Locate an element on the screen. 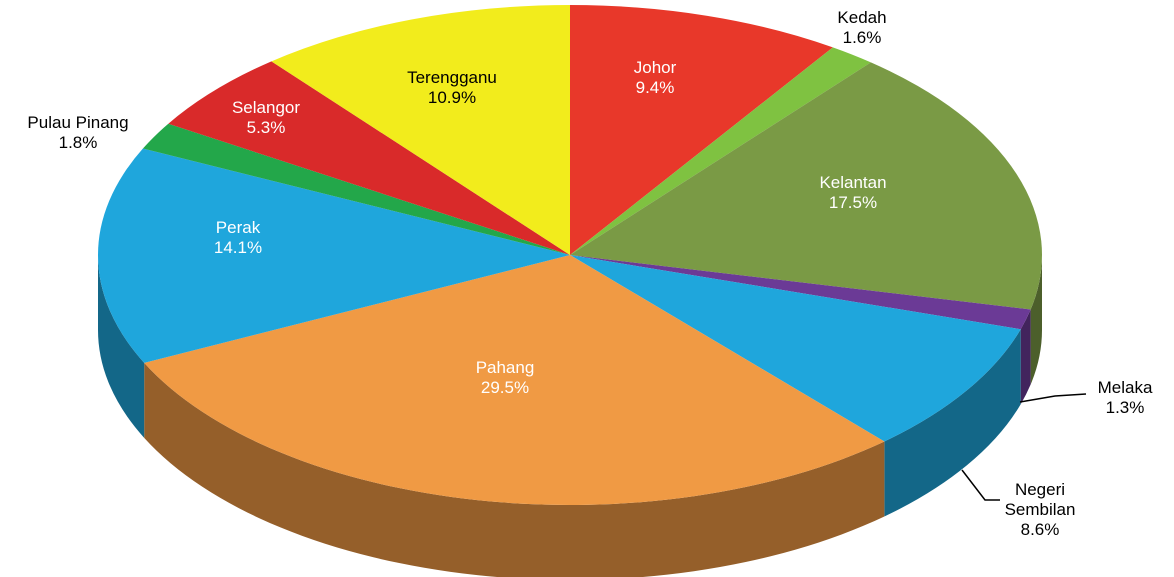 This screenshot has width=1174, height=577. slice-label: Selangor 5.3% is located at coordinates (266, 118).